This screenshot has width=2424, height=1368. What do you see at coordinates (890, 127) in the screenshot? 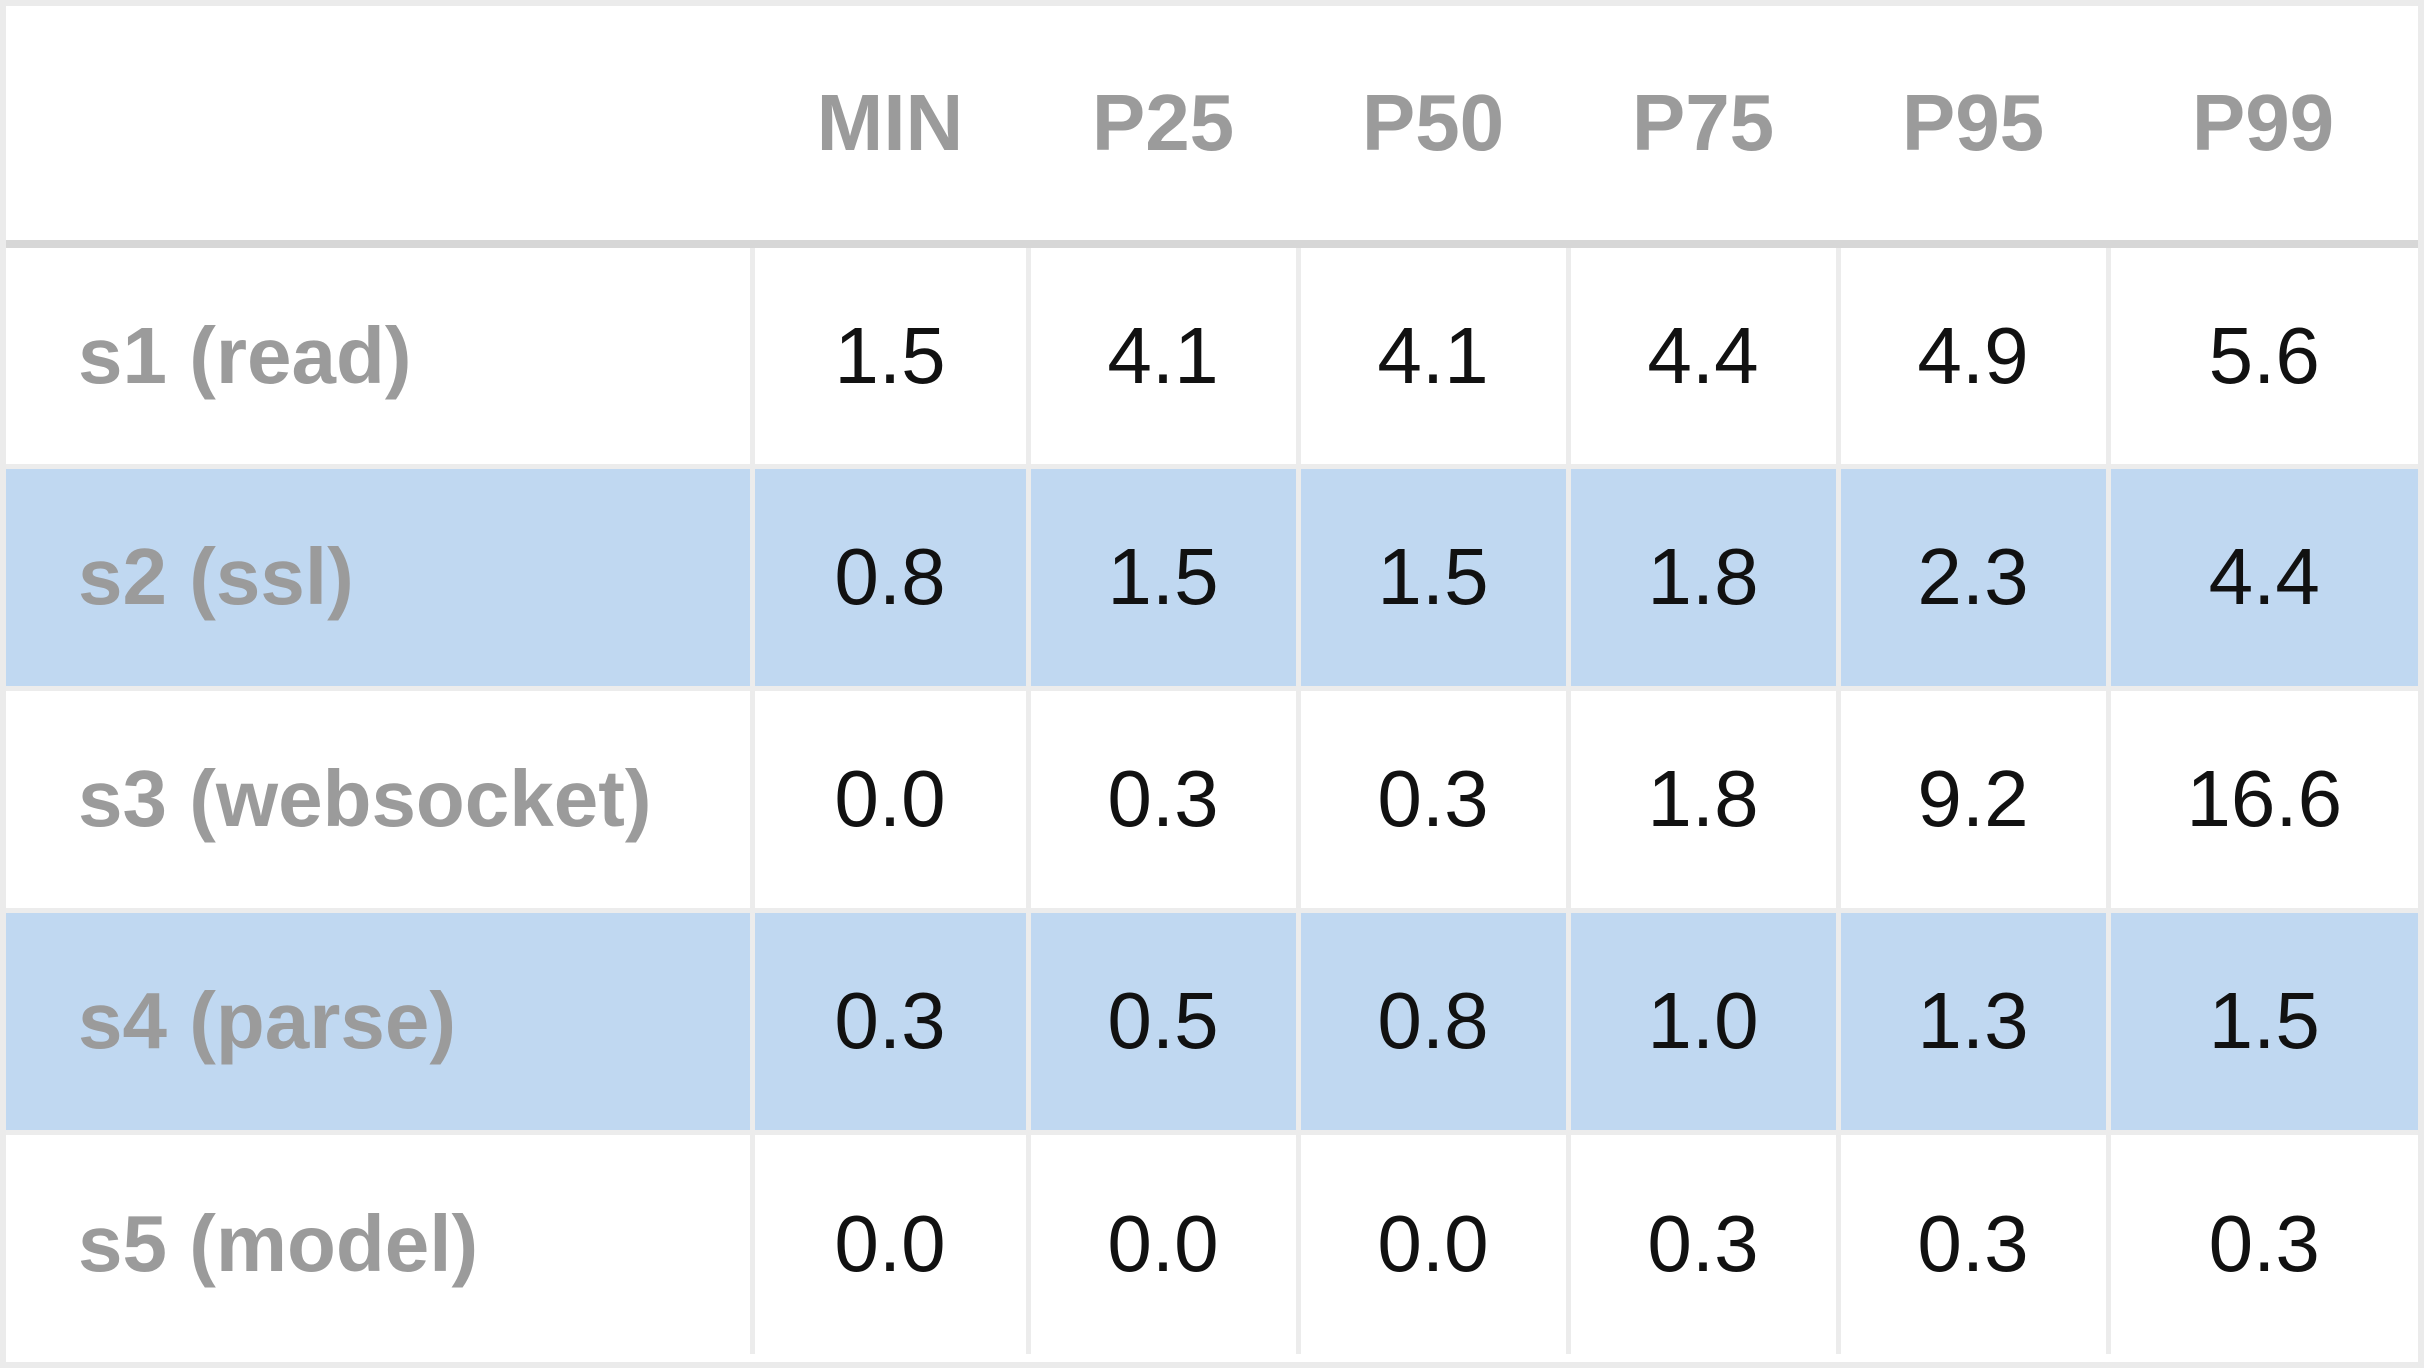
I see `column-header-min: MIN` at bounding box center [890, 127].